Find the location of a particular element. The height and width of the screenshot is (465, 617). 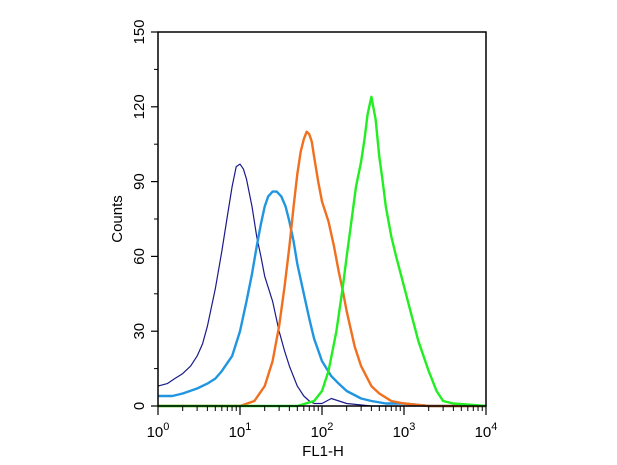

y-tick-label: 60 is located at coordinates (139, 256).